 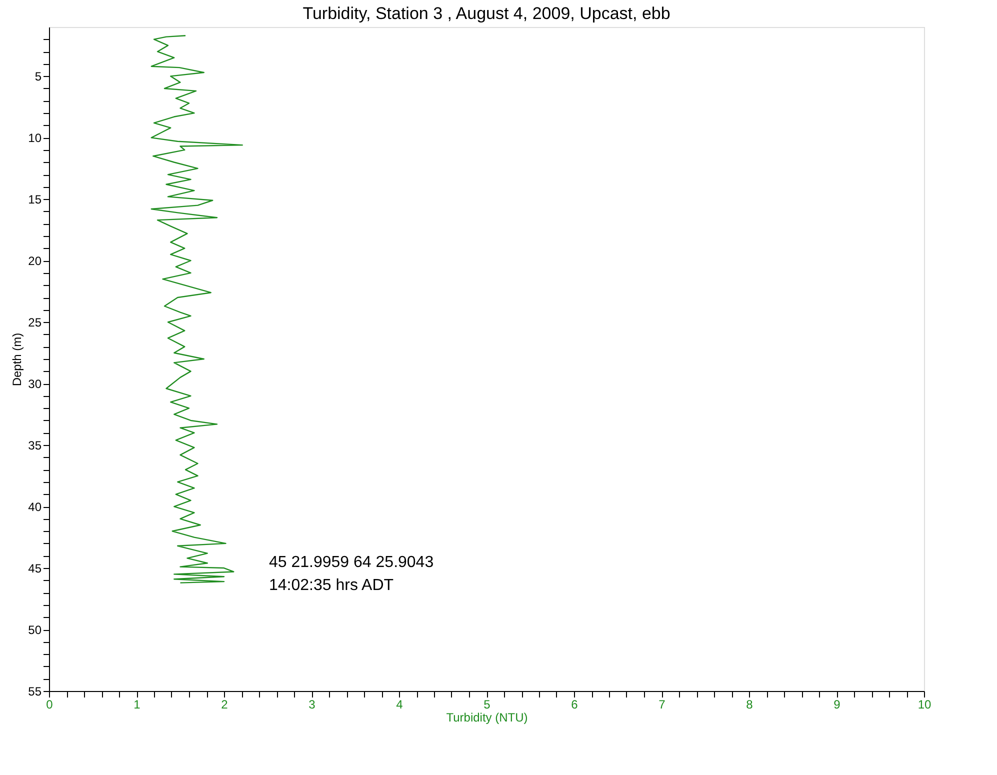 What do you see at coordinates (35, 445) in the screenshot?
I see `y-tick-label: 35` at bounding box center [35, 445].